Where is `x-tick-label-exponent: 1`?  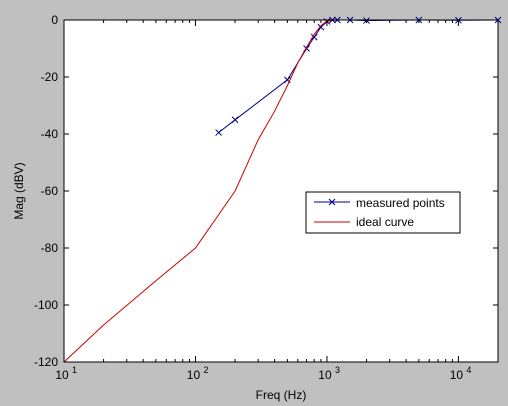
x-tick-label-exponent: 1 is located at coordinates (74, 370).